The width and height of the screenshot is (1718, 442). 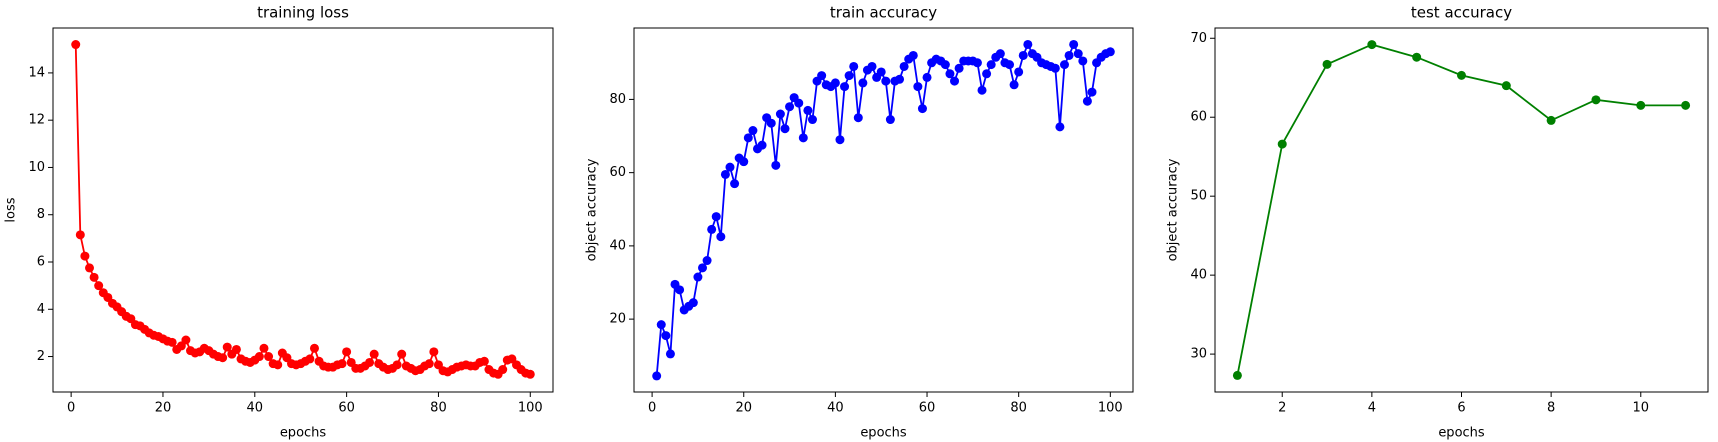 What do you see at coordinates (36, 167) in the screenshot?
I see `y-tick-label: 10` at bounding box center [36, 167].